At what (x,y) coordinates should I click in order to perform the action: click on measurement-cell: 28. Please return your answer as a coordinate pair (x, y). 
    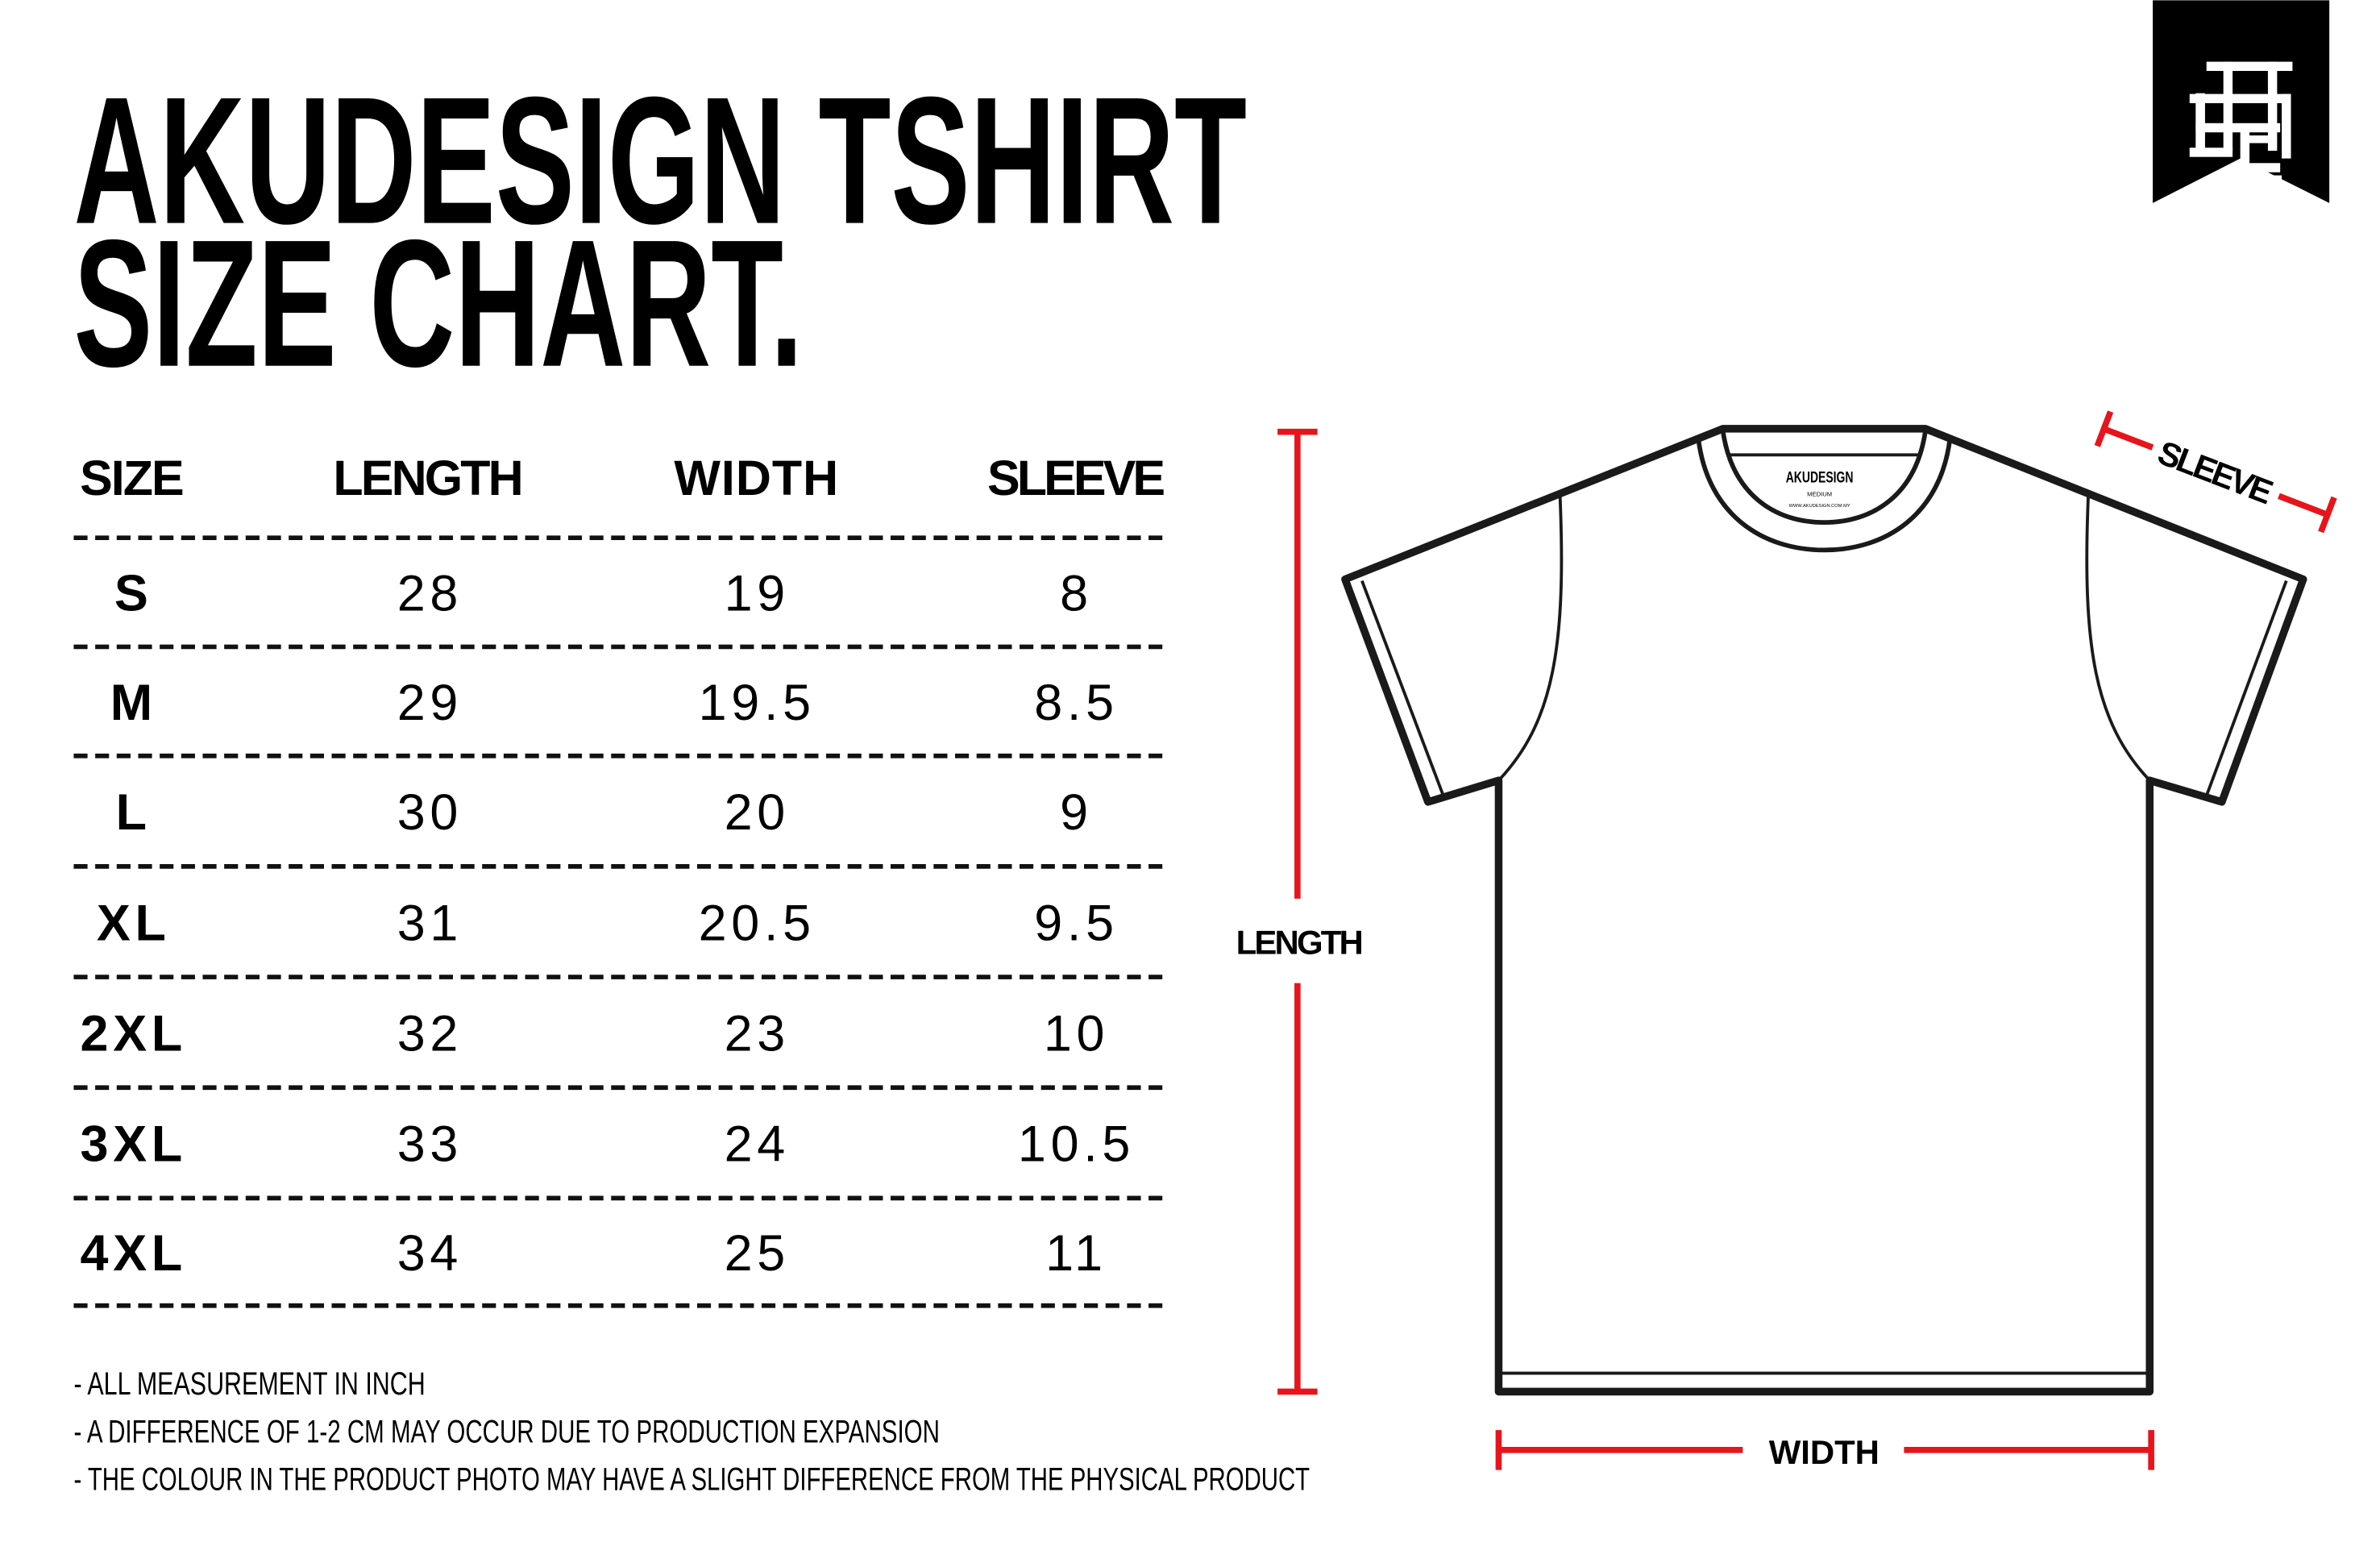
    Looking at the image, I should click on (430, 594).